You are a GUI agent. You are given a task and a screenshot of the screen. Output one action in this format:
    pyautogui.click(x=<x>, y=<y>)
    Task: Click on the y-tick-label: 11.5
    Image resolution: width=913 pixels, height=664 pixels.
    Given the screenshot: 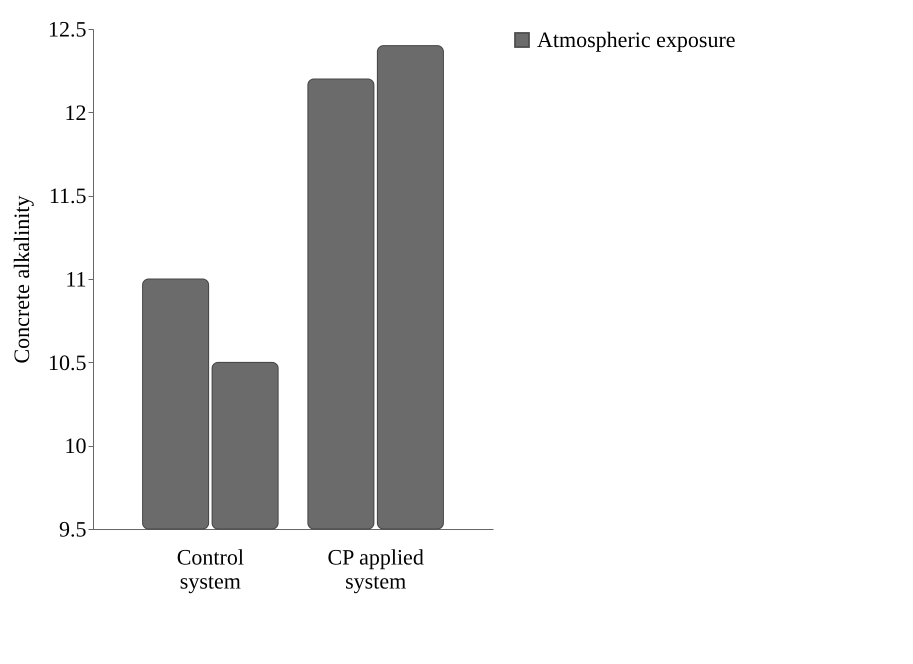 What is the action you would take?
    pyautogui.click(x=67, y=195)
    